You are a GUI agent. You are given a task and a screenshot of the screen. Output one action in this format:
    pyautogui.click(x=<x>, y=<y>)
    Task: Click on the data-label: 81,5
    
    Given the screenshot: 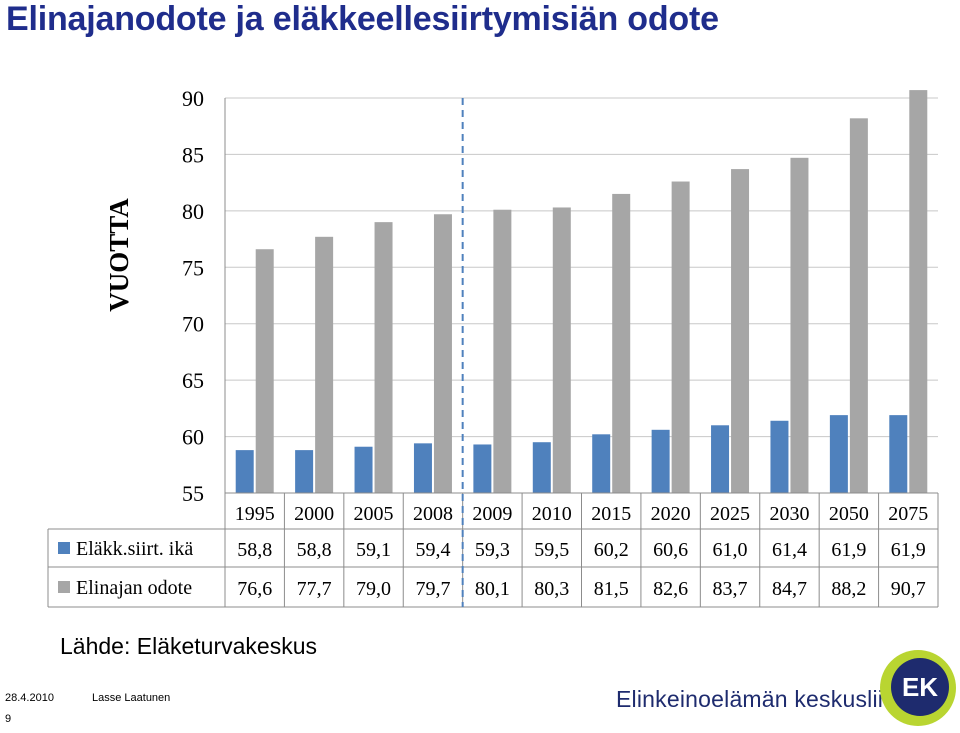 What is the action you would take?
    pyautogui.click(x=611, y=589)
    